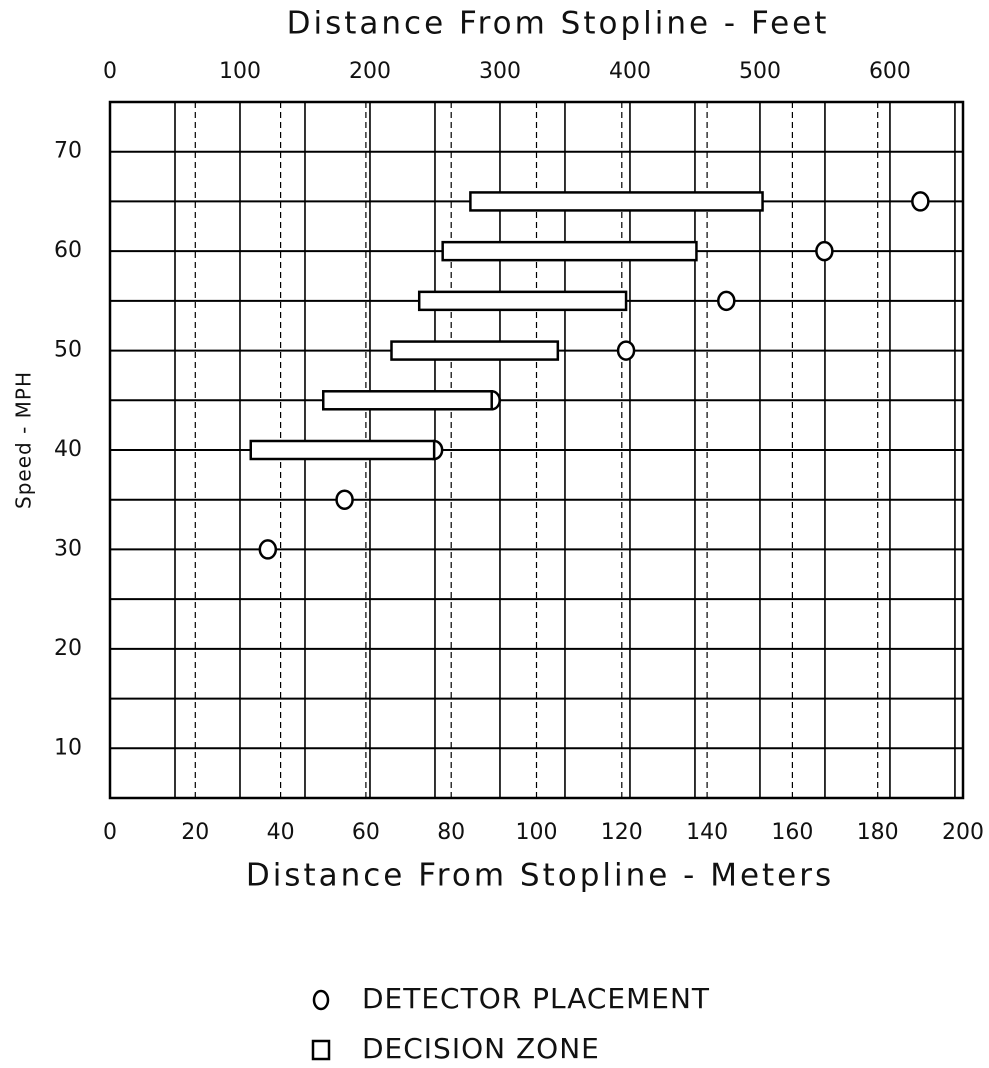  What do you see at coordinates (240, 71) in the screenshot?
I see `x2-tick-label: 100` at bounding box center [240, 71].